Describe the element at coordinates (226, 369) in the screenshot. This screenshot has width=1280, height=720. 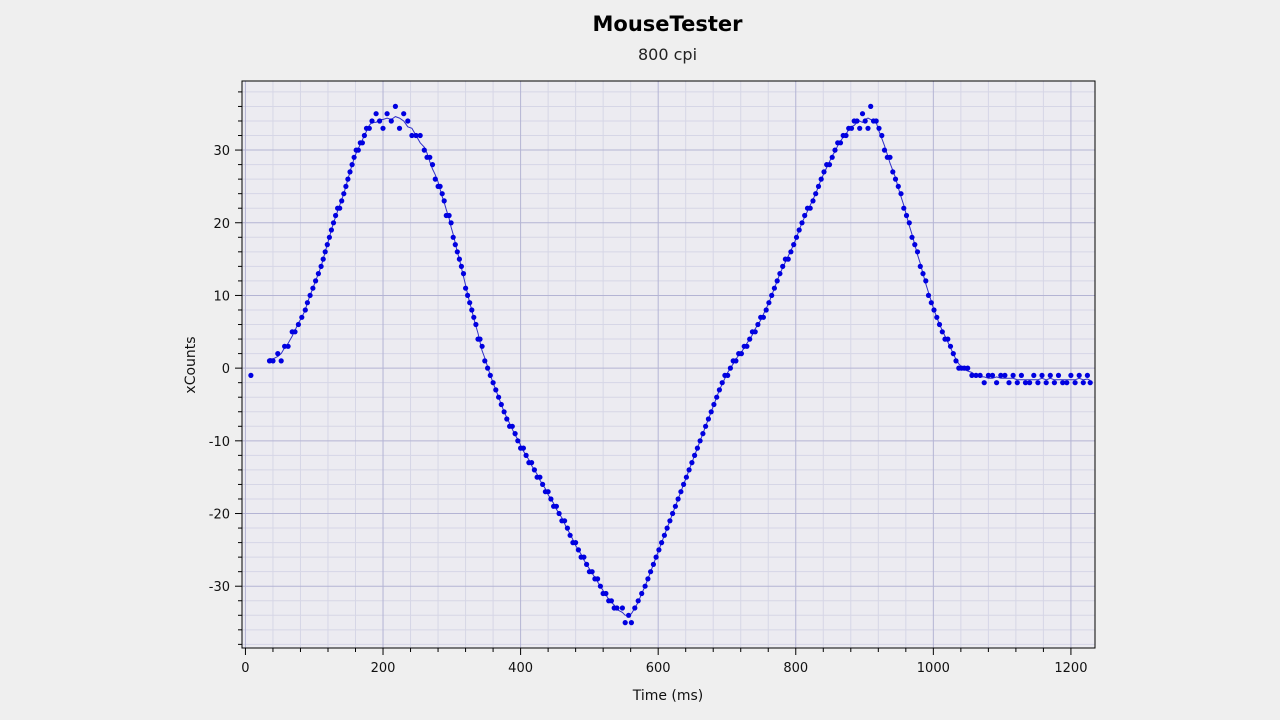
I see `y-tick-label: 0` at that location.